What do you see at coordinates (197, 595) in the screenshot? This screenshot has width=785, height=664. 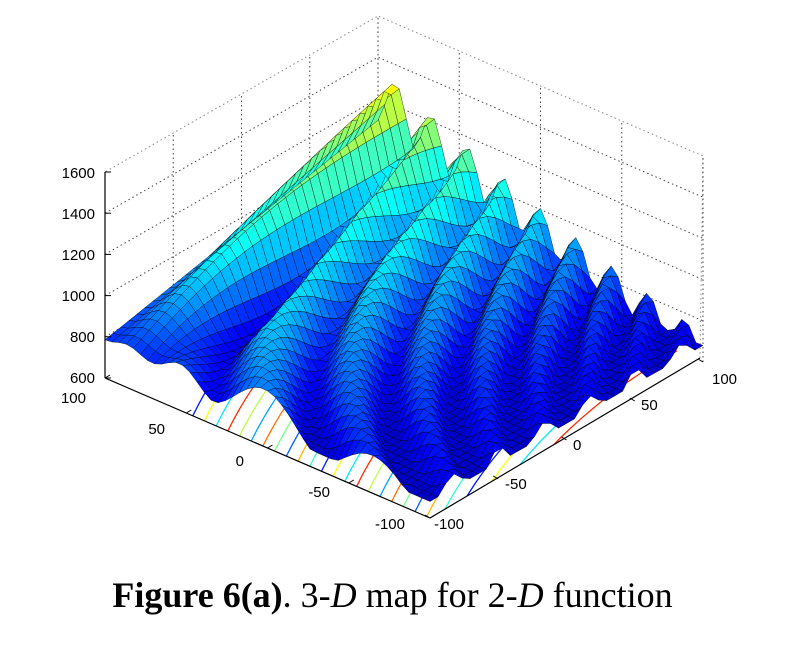 I see `caption-label: Figure 6(a)` at bounding box center [197, 595].